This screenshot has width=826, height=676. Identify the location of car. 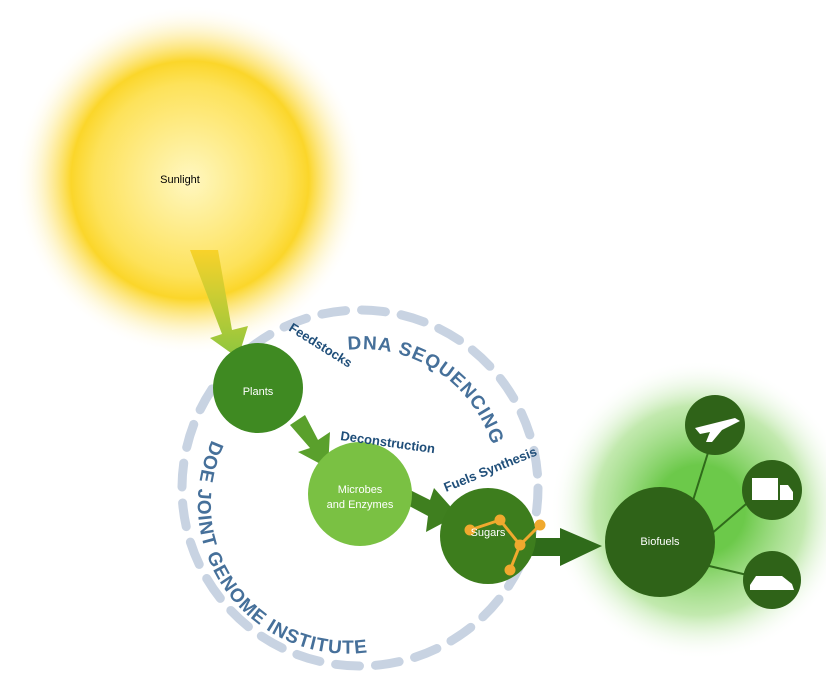
(772, 583).